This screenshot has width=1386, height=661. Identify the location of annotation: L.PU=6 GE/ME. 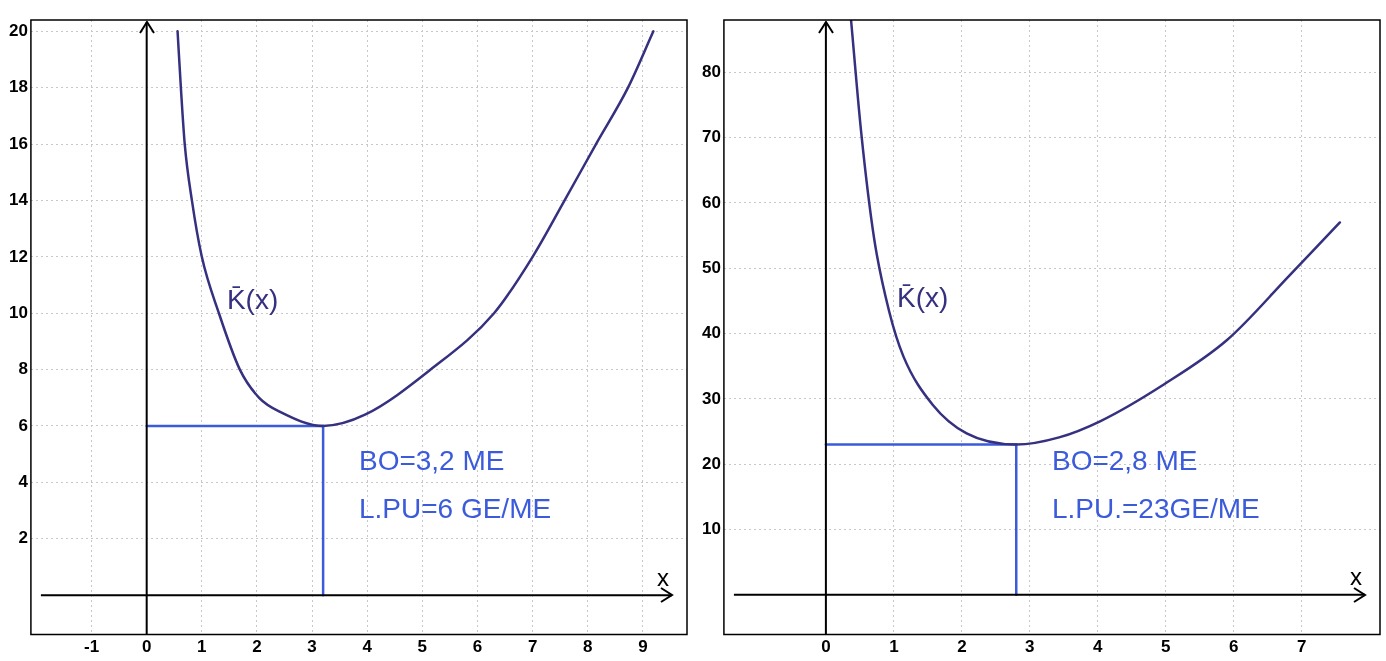
(455, 509).